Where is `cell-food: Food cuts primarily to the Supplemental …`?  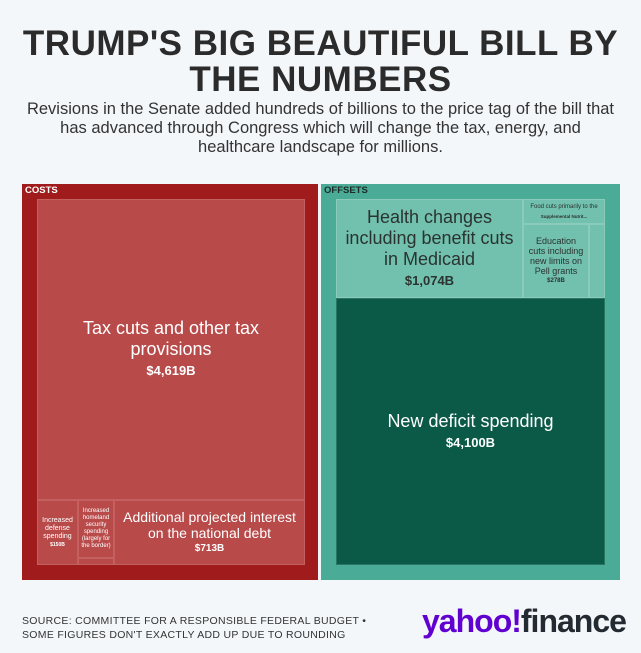 cell-food: Food cuts primarily to the Supplemental … is located at coordinates (564, 211).